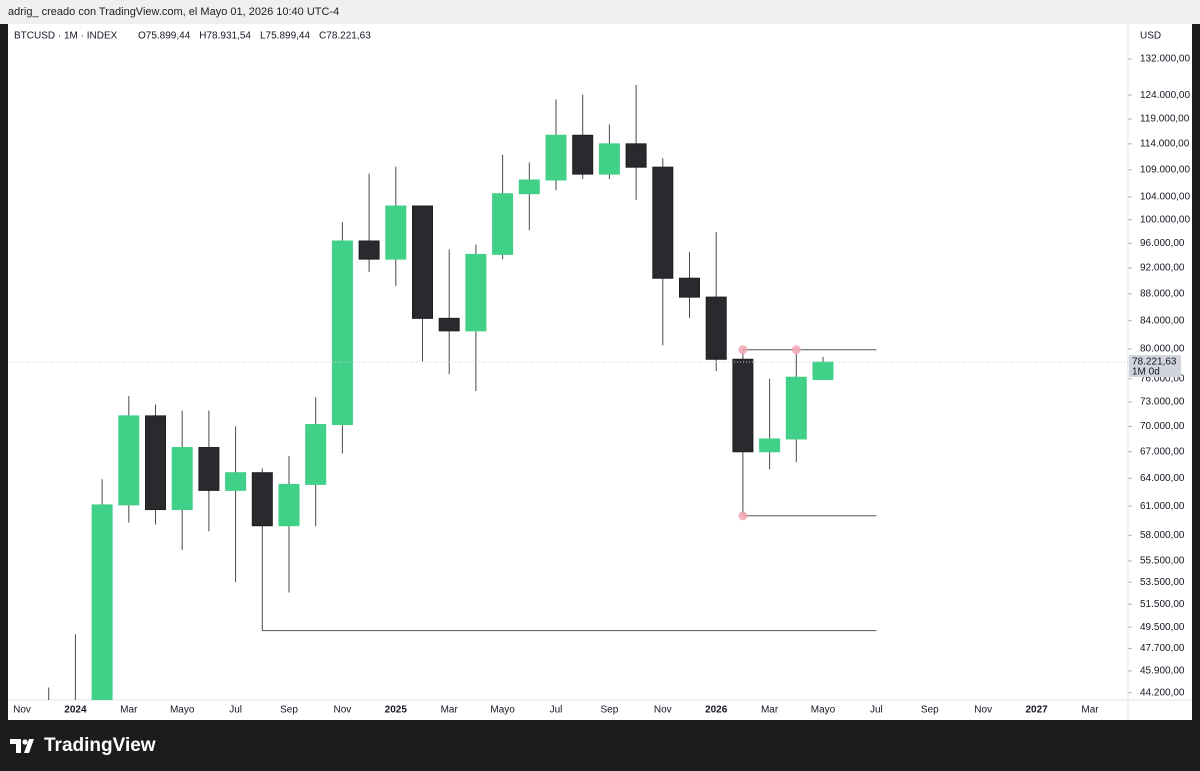 This screenshot has width=1200, height=771. Describe the element at coordinates (1165, 219) in the screenshot. I see `y-tick-label: 100.000,00` at that location.